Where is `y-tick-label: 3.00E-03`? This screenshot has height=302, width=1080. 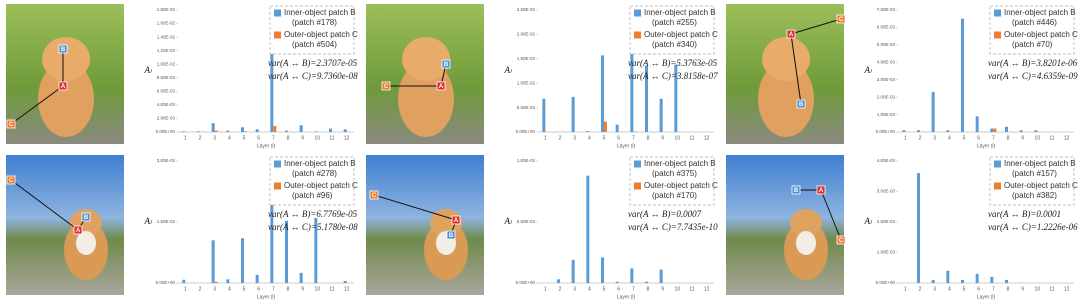 y-tick-label: 3.00E-03 is located at coordinates (886, 191).